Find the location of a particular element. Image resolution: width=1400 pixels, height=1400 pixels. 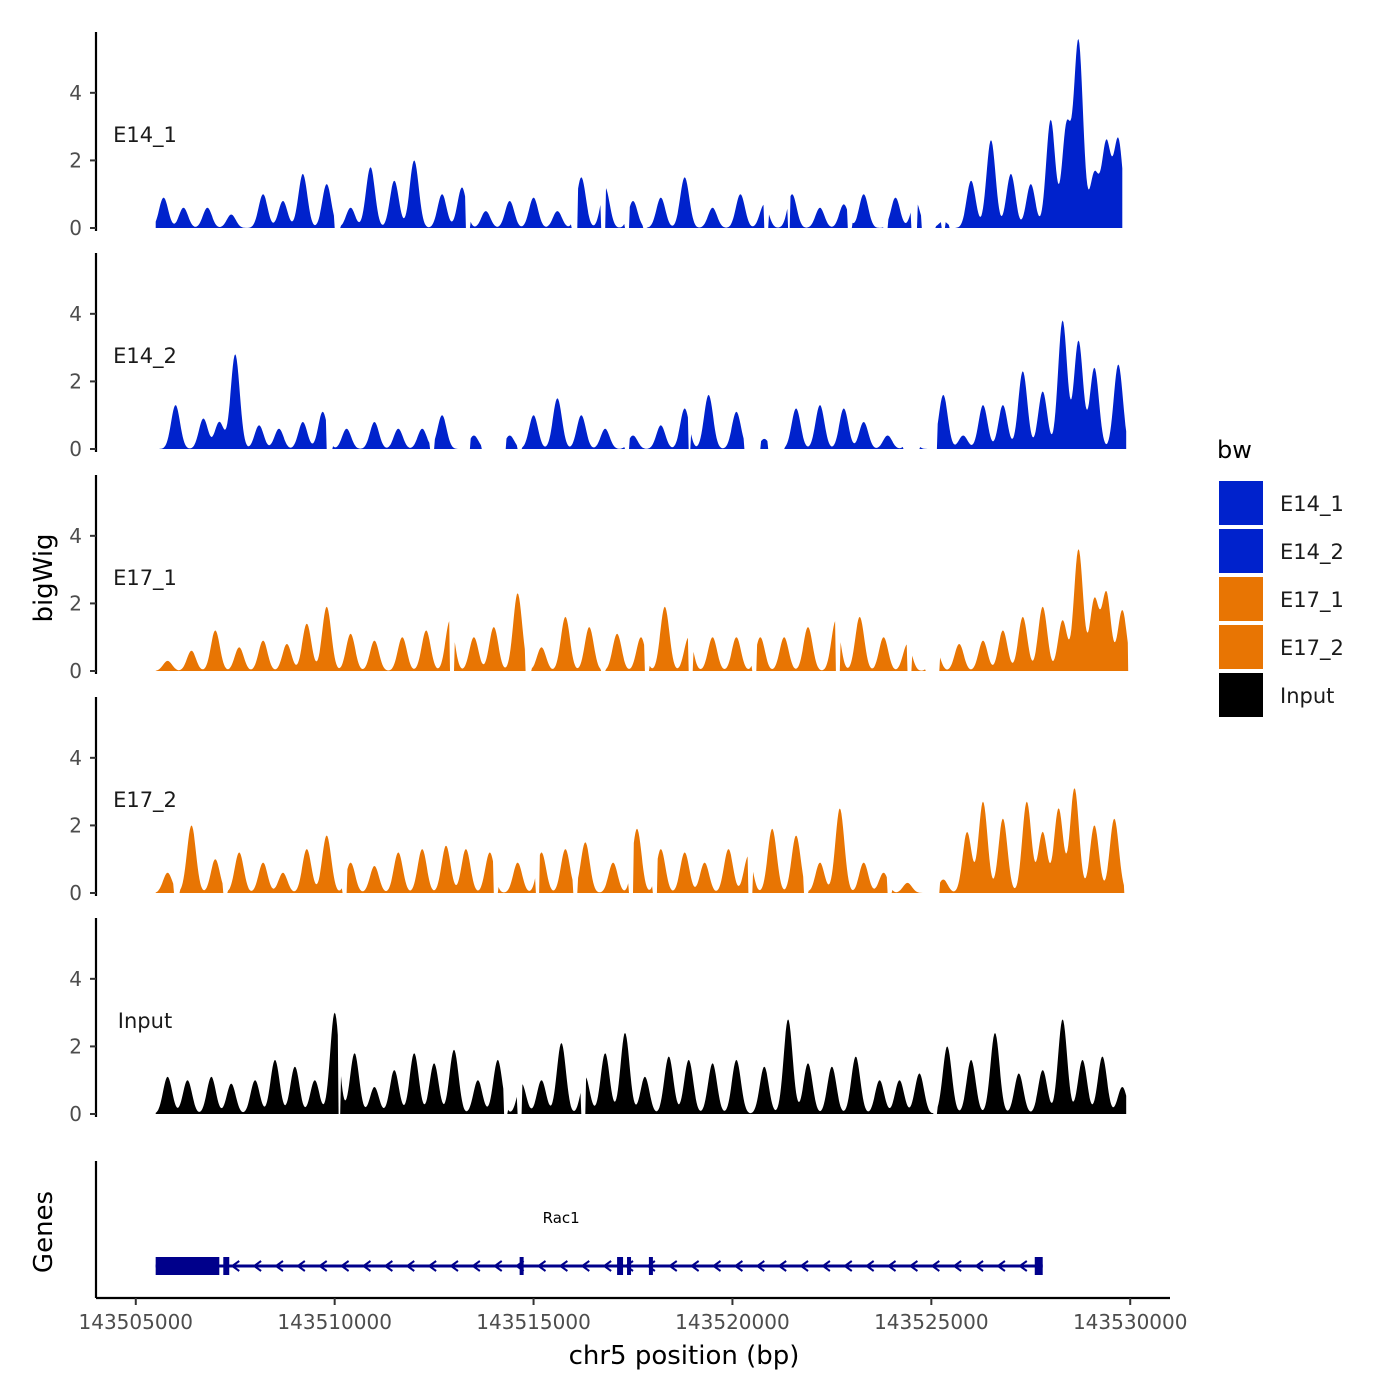

genes-axis-title: Genes is located at coordinates (44, 1232).